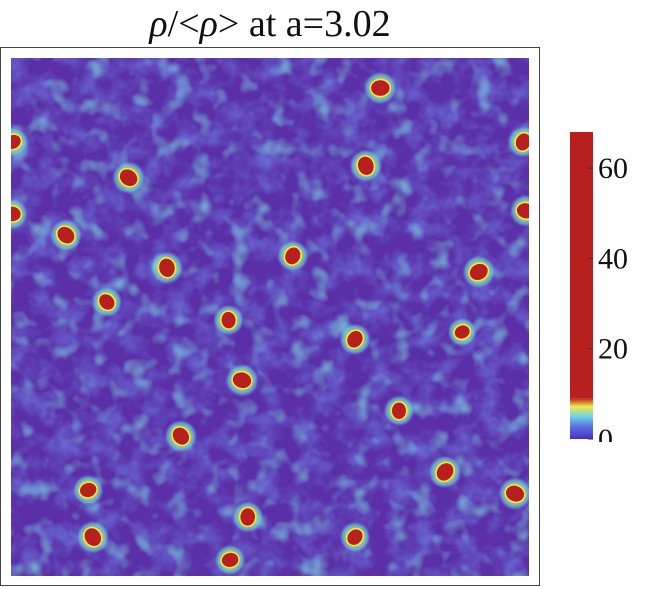  I want to click on colorbar: 0 20 40 60, so click(599, 287).